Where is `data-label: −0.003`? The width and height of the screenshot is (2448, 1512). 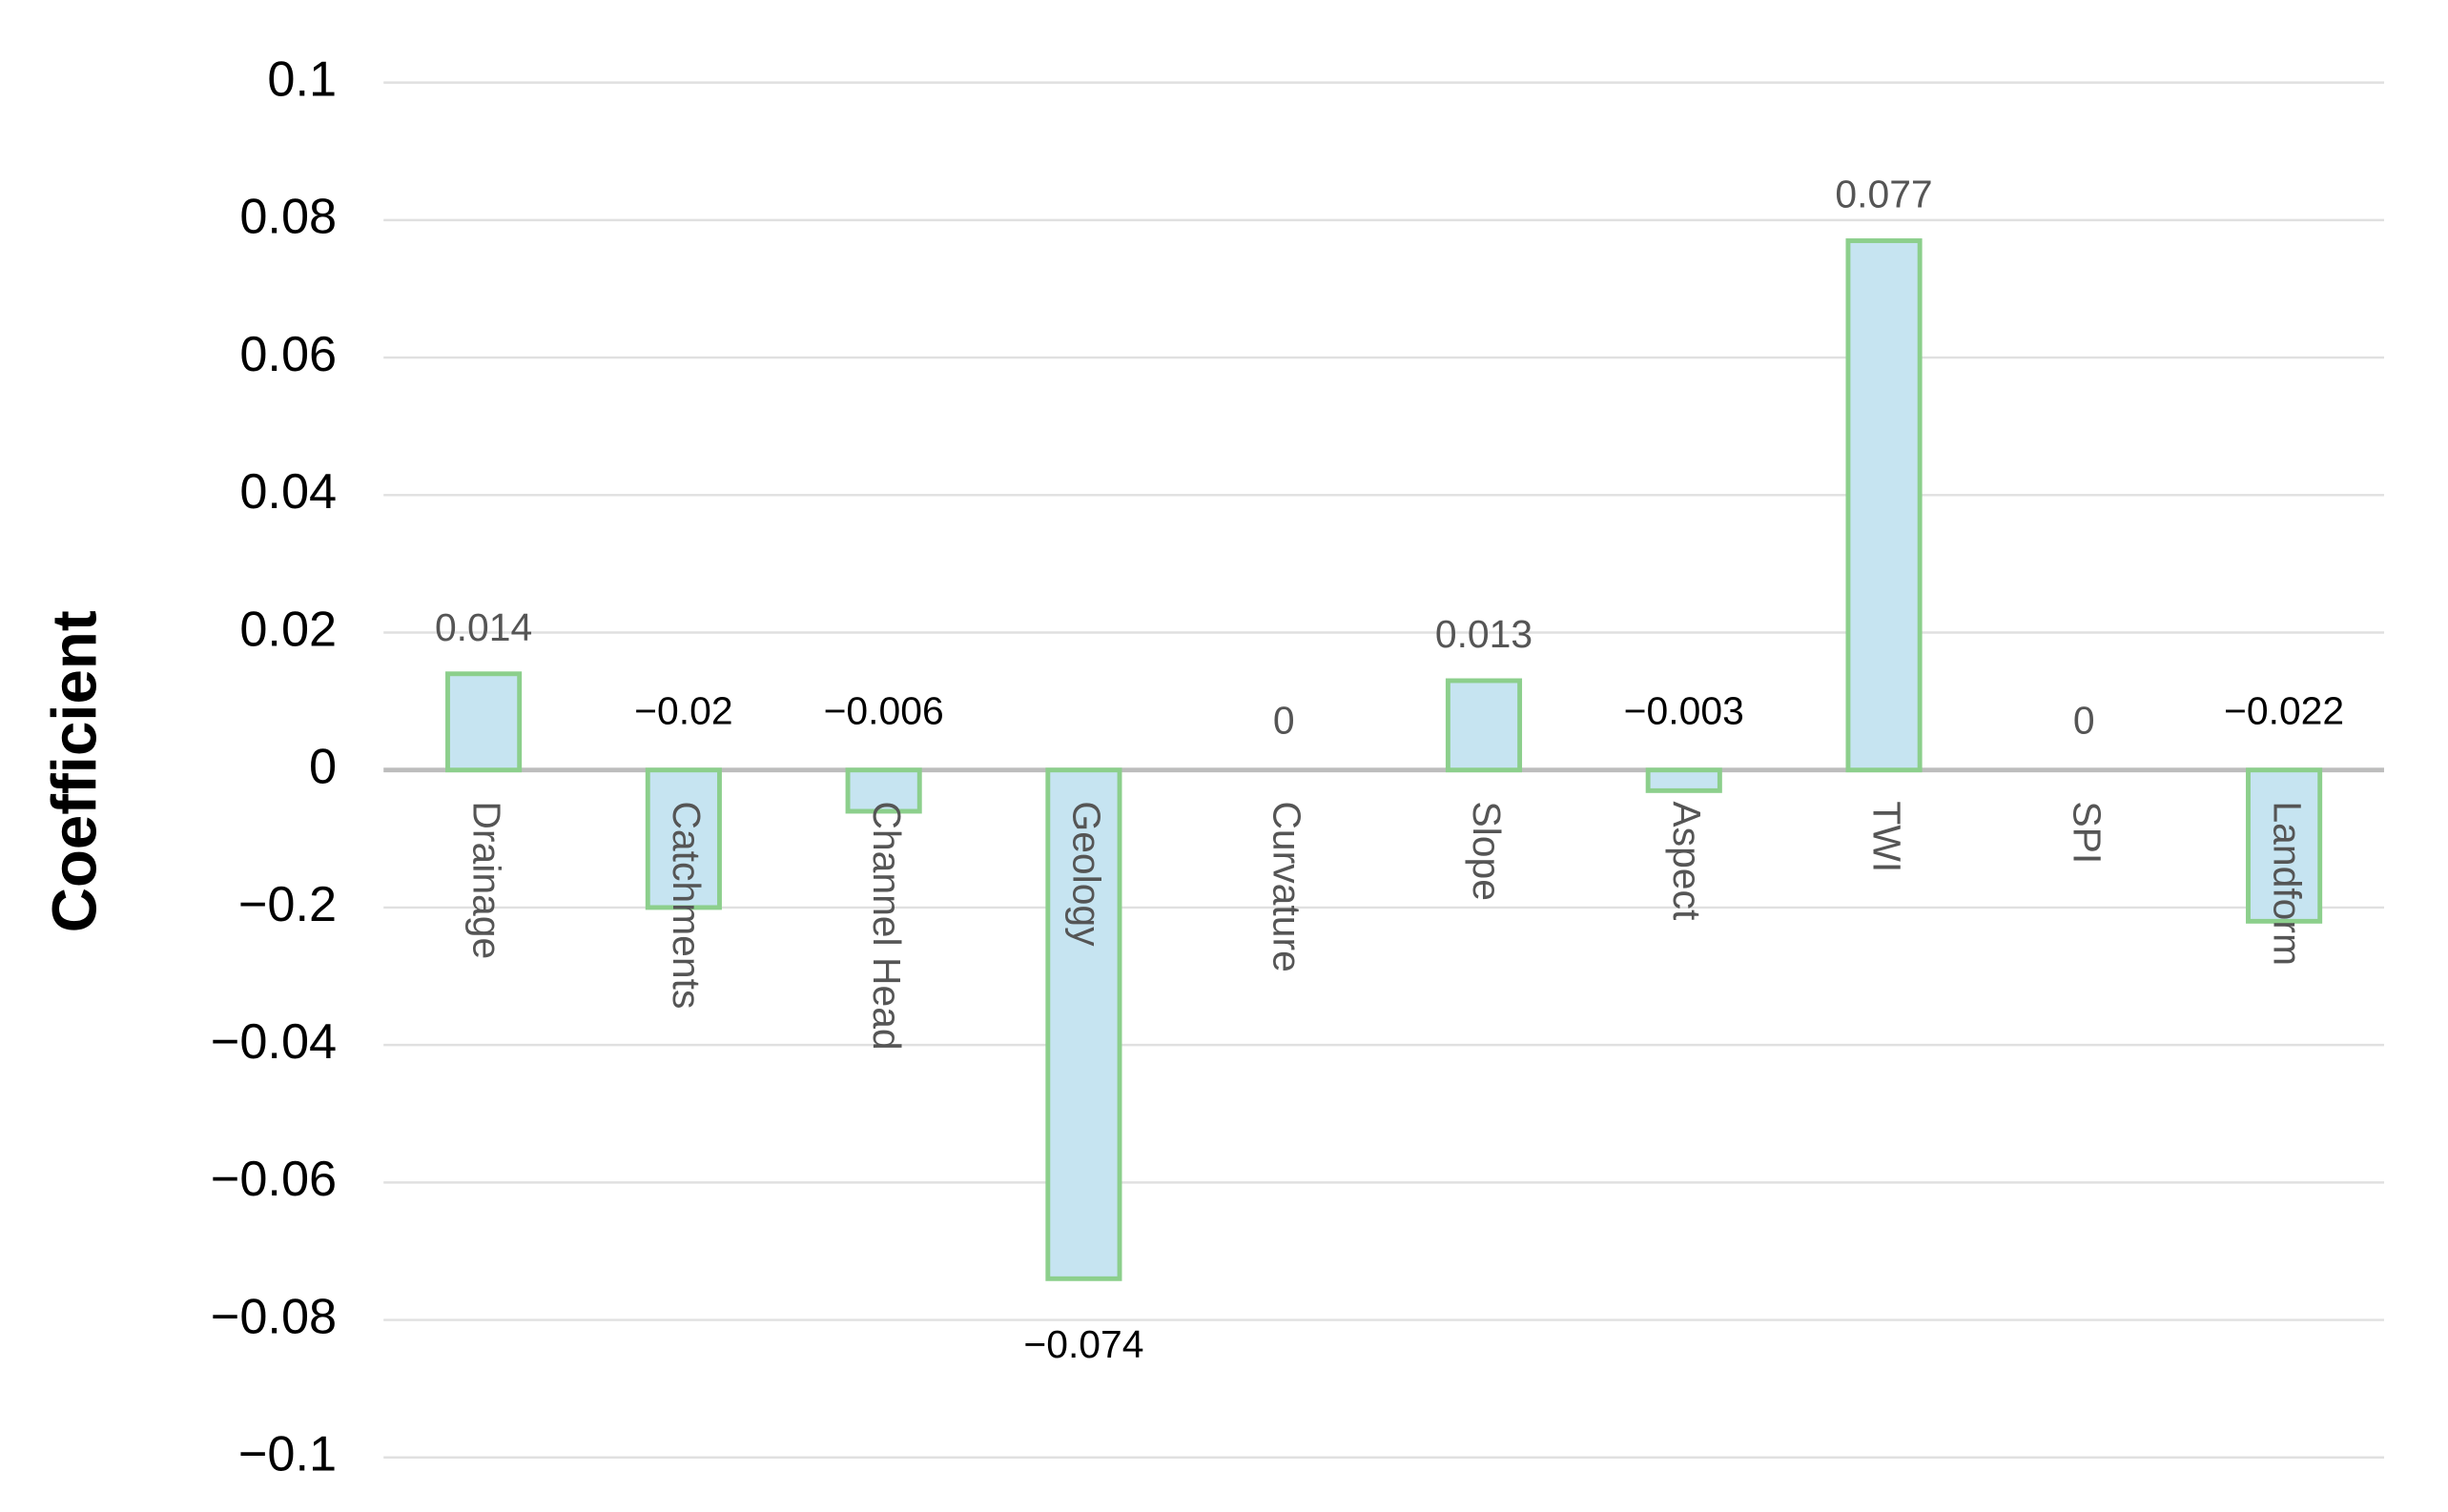
data-label: −0.003 is located at coordinates (1684, 711).